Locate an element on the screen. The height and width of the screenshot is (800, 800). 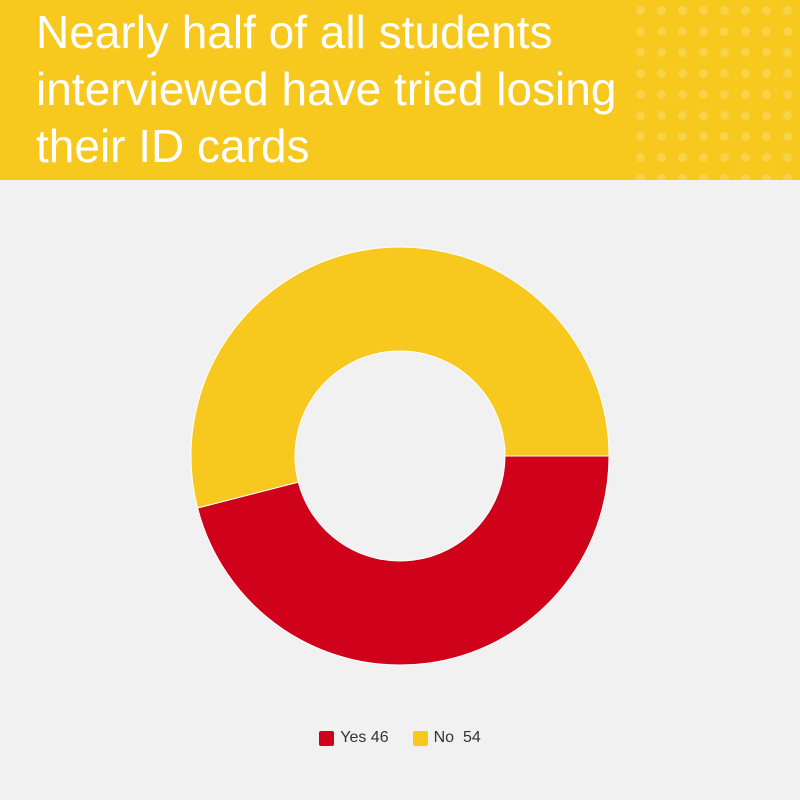
dot-pattern-decoration is located at coordinates (715, 90).